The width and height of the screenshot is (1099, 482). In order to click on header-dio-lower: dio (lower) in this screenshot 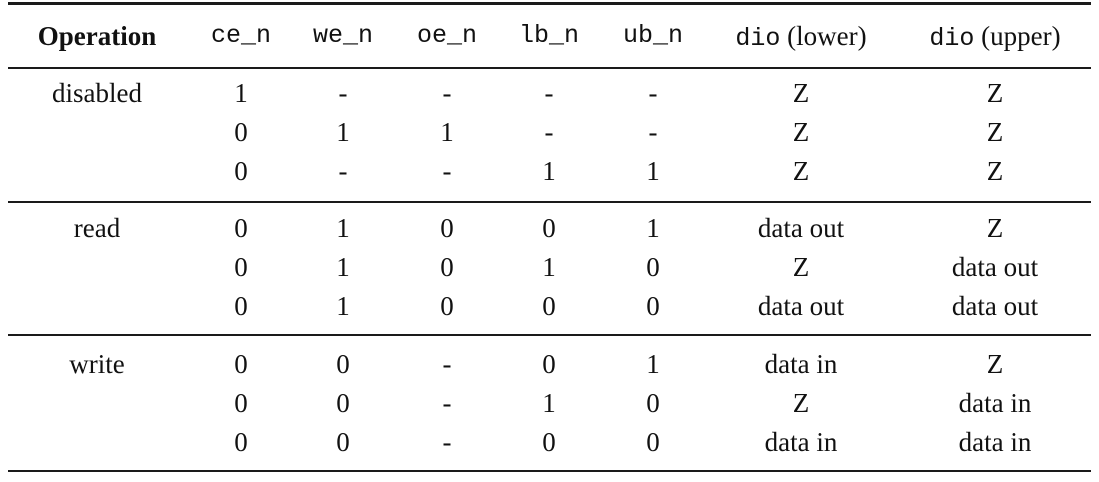, I will do `click(800, 37)`.